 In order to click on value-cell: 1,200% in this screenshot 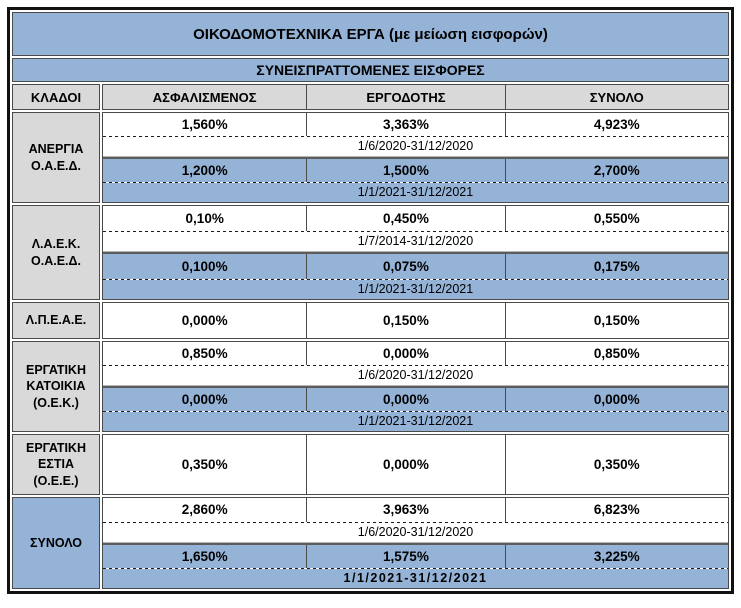, I will do `click(205, 170)`.